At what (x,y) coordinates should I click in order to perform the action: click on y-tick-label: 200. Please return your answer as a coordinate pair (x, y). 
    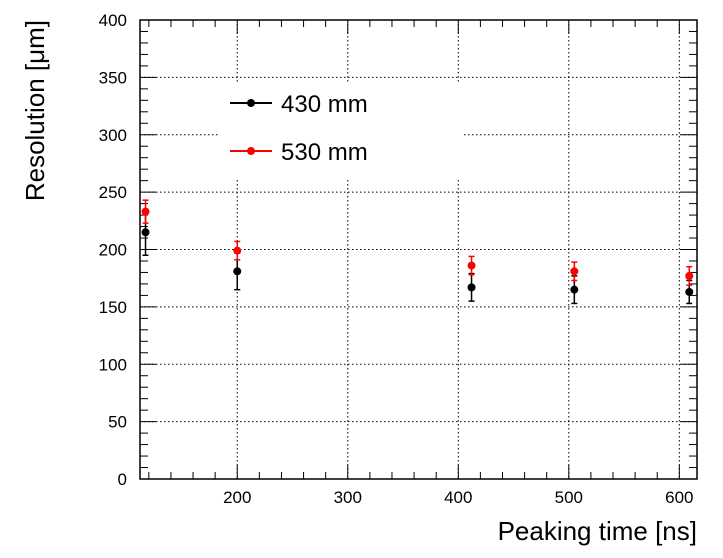
    Looking at the image, I should click on (113, 250).